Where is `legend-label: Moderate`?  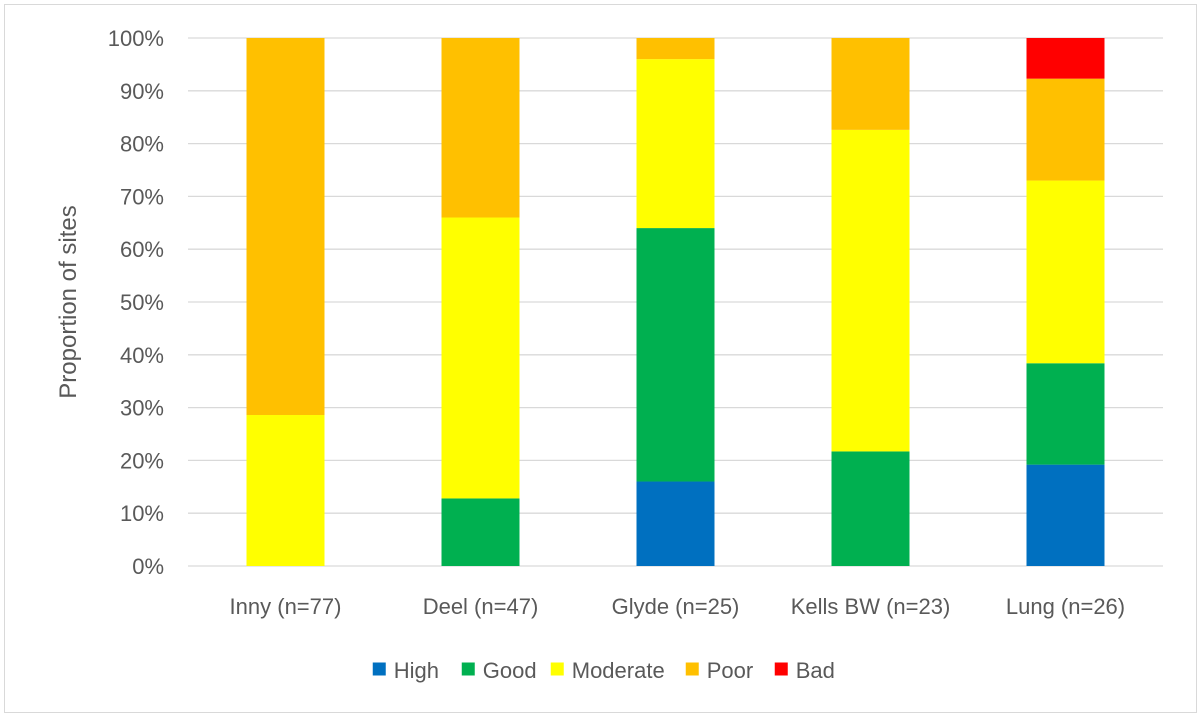
legend-label: Moderate is located at coordinates (618, 670).